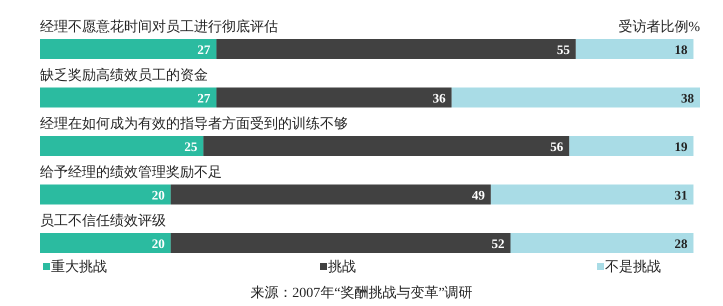  What do you see at coordinates (361, 293) in the screenshot?
I see `source-note: 来源：2007年“奖酬挑战与变革”调研` at bounding box center [361, 293].